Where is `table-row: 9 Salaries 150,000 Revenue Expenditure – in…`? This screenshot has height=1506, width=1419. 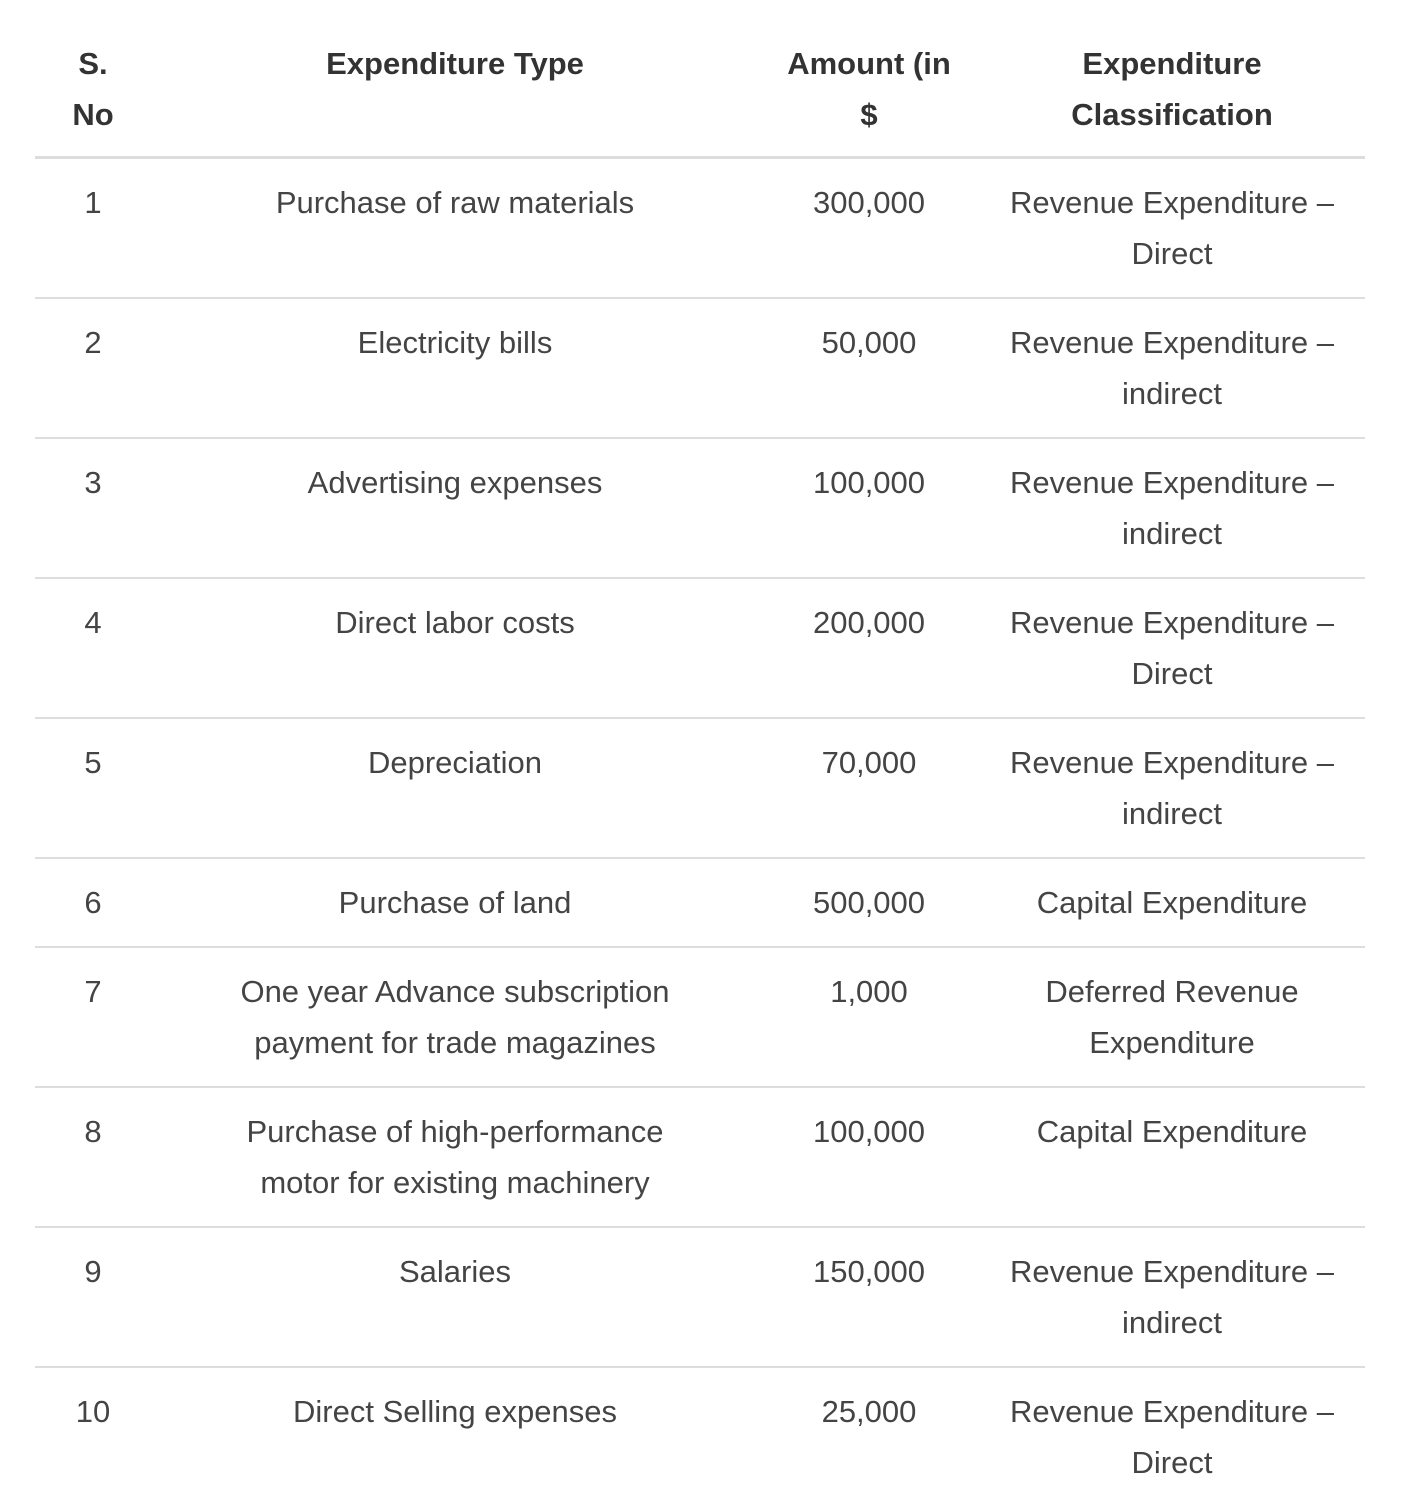
table-row: 9 Salaries 150,000 Revenue Expenditure – in… is located at coordinates (700, 1297).